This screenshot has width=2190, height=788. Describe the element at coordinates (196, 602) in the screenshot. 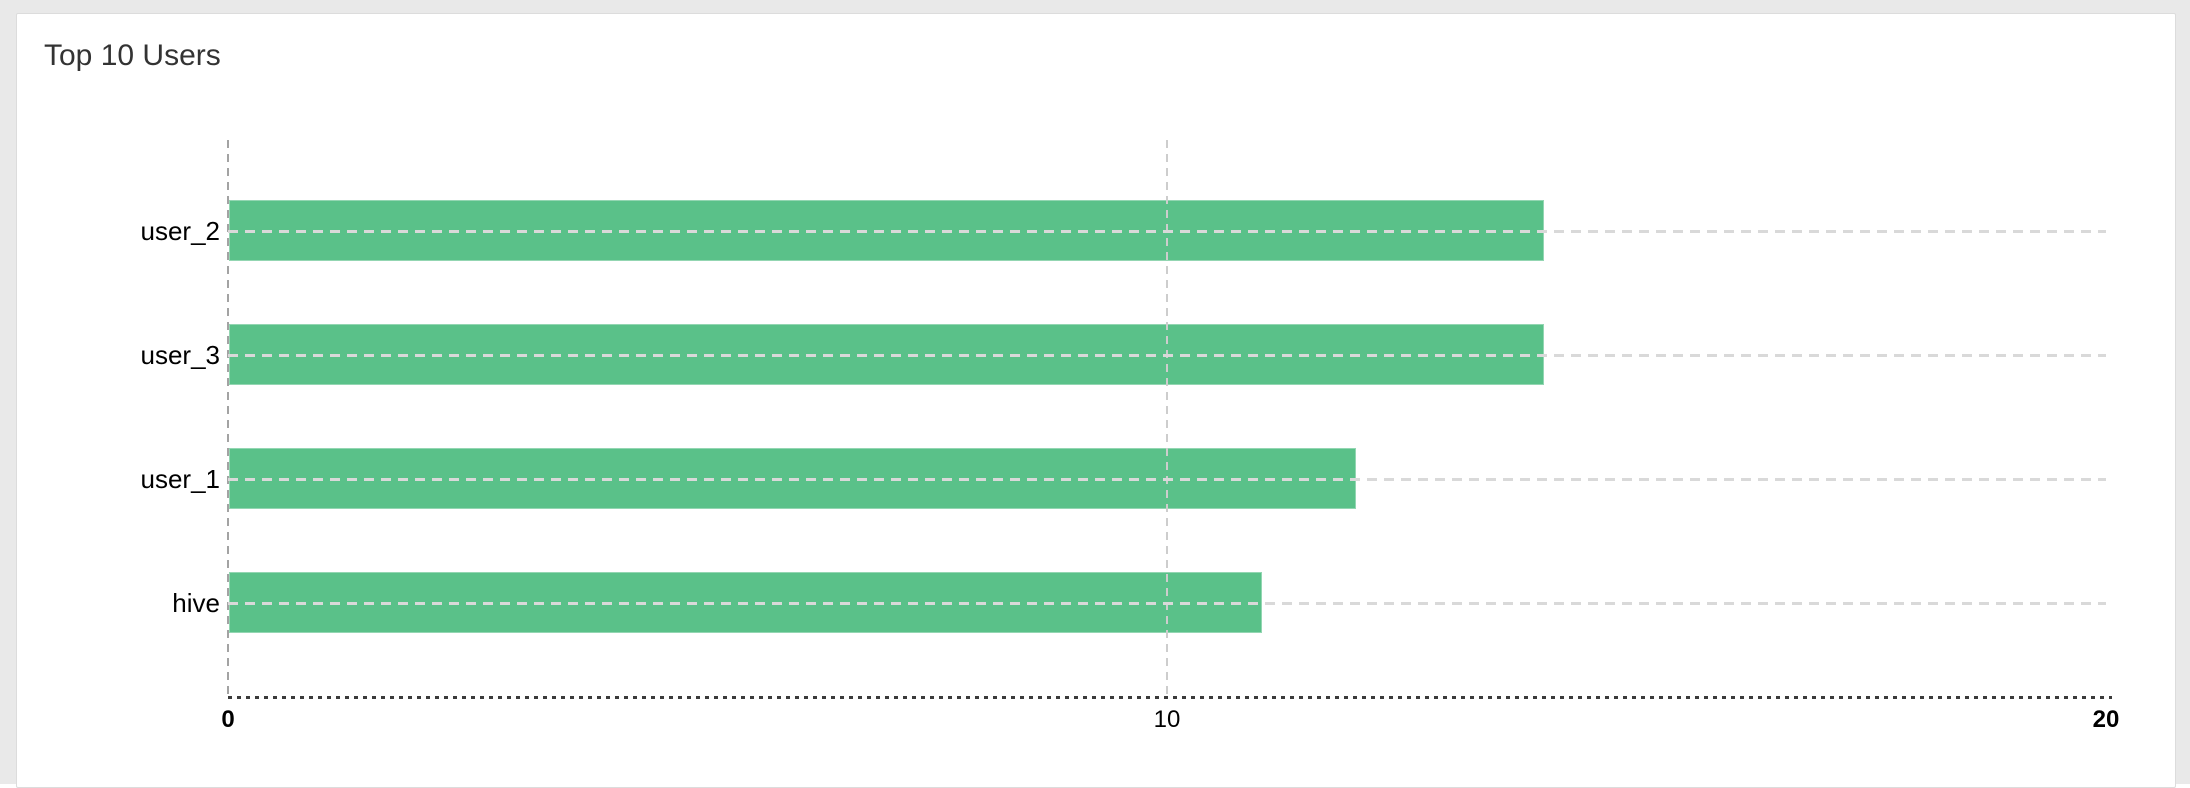

I see `y-axis-label-hive: hive` at that location.